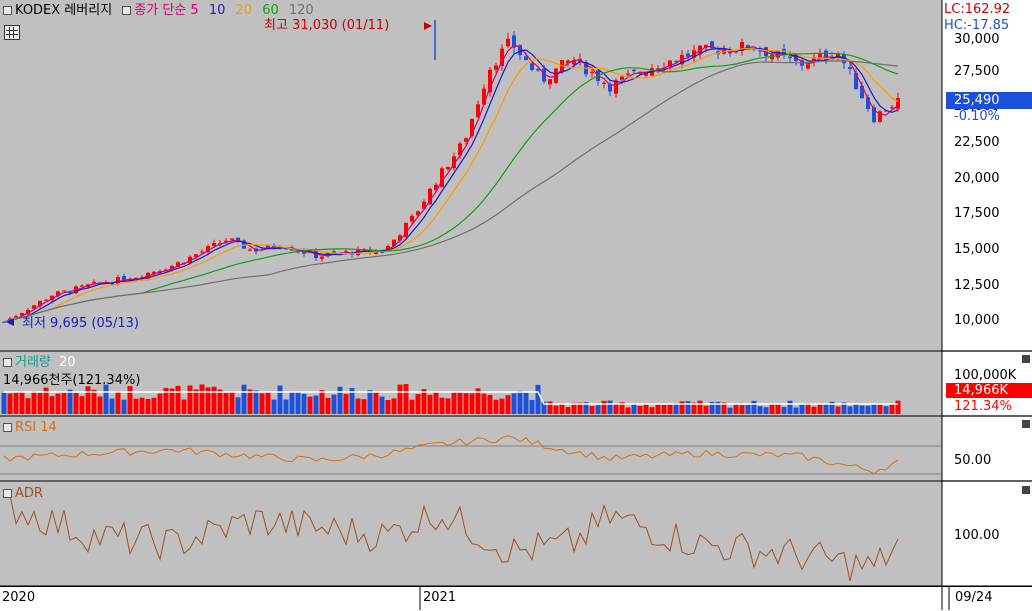 This screenshot has height=611, width=1032. What do you see at coordinates (72, 380) in the screenshot?
I see `volume-value: 14,966천주(121.34%)` at bounding box center [72, 380].